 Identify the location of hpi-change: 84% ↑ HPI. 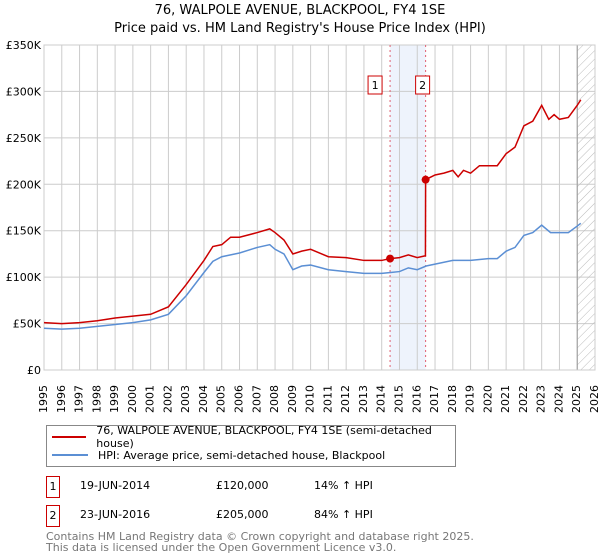
(343, 514).